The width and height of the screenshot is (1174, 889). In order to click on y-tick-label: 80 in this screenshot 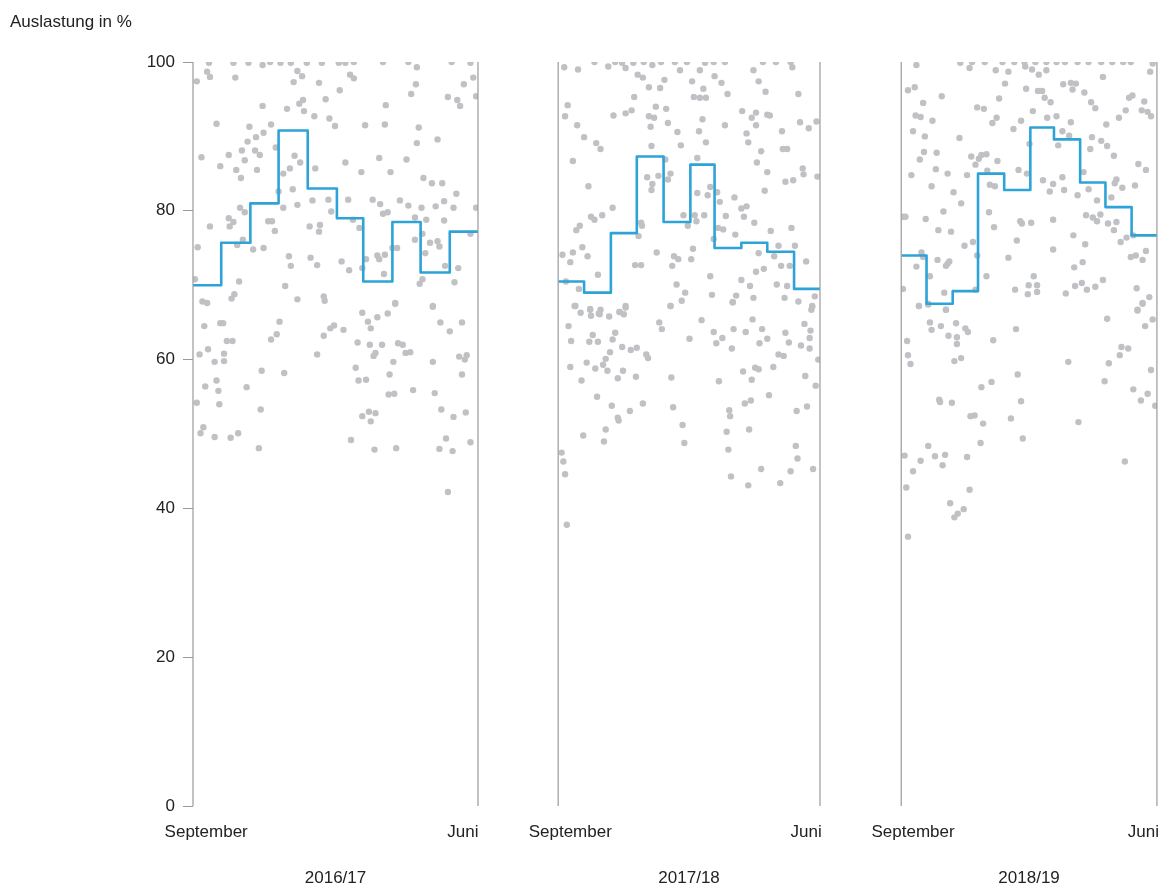, I will do `click(165, 210)`.